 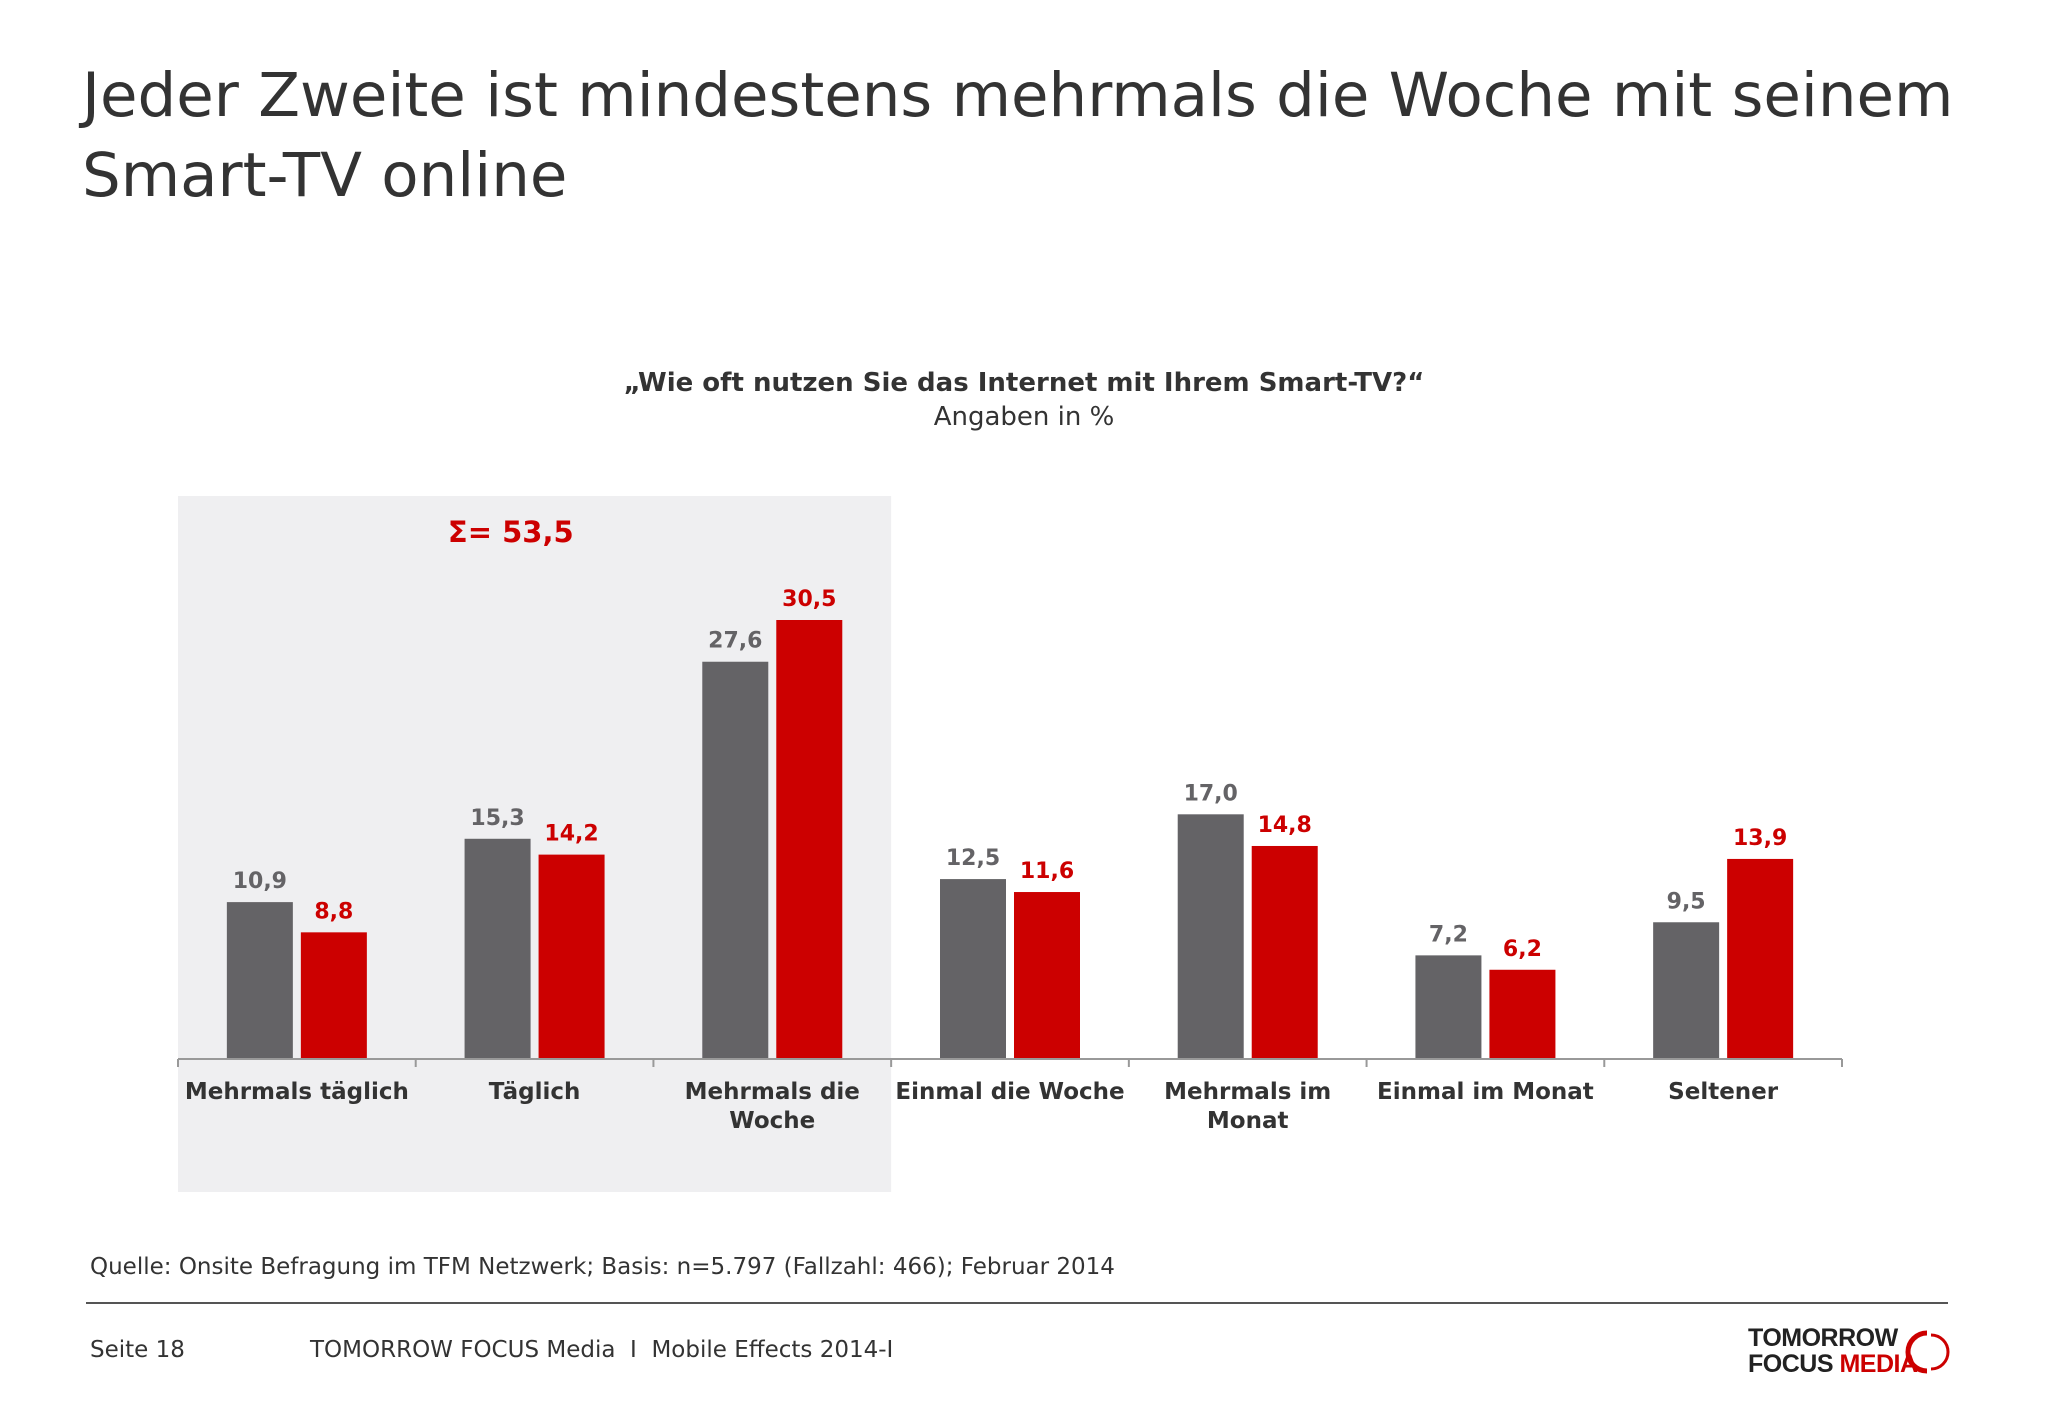 I want to click on category-label-7: Seltener, so click(x=1723, y=1092).